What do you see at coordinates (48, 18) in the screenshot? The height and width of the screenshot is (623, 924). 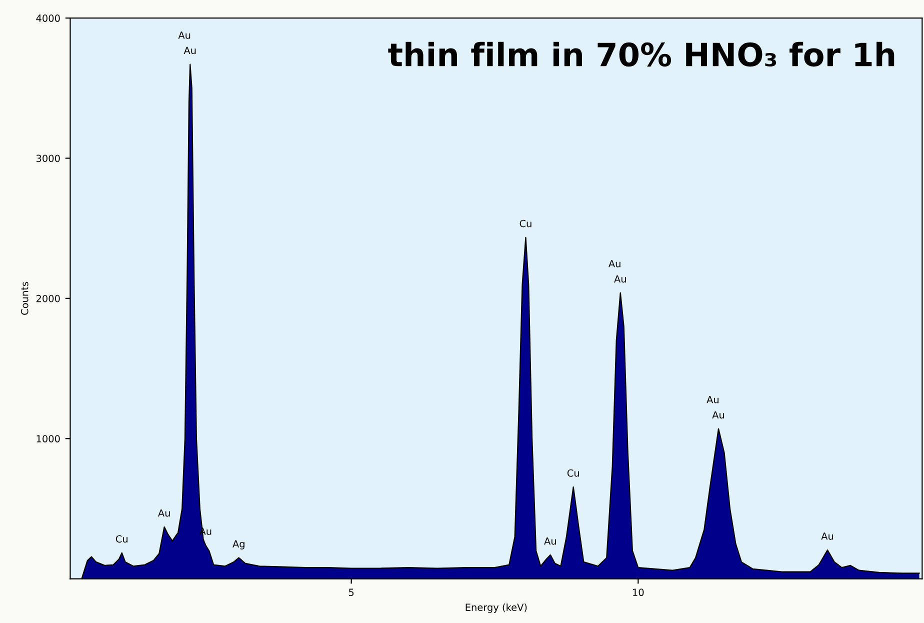 I see `y-tick-label: 4000` at bounding box center [48, 18].